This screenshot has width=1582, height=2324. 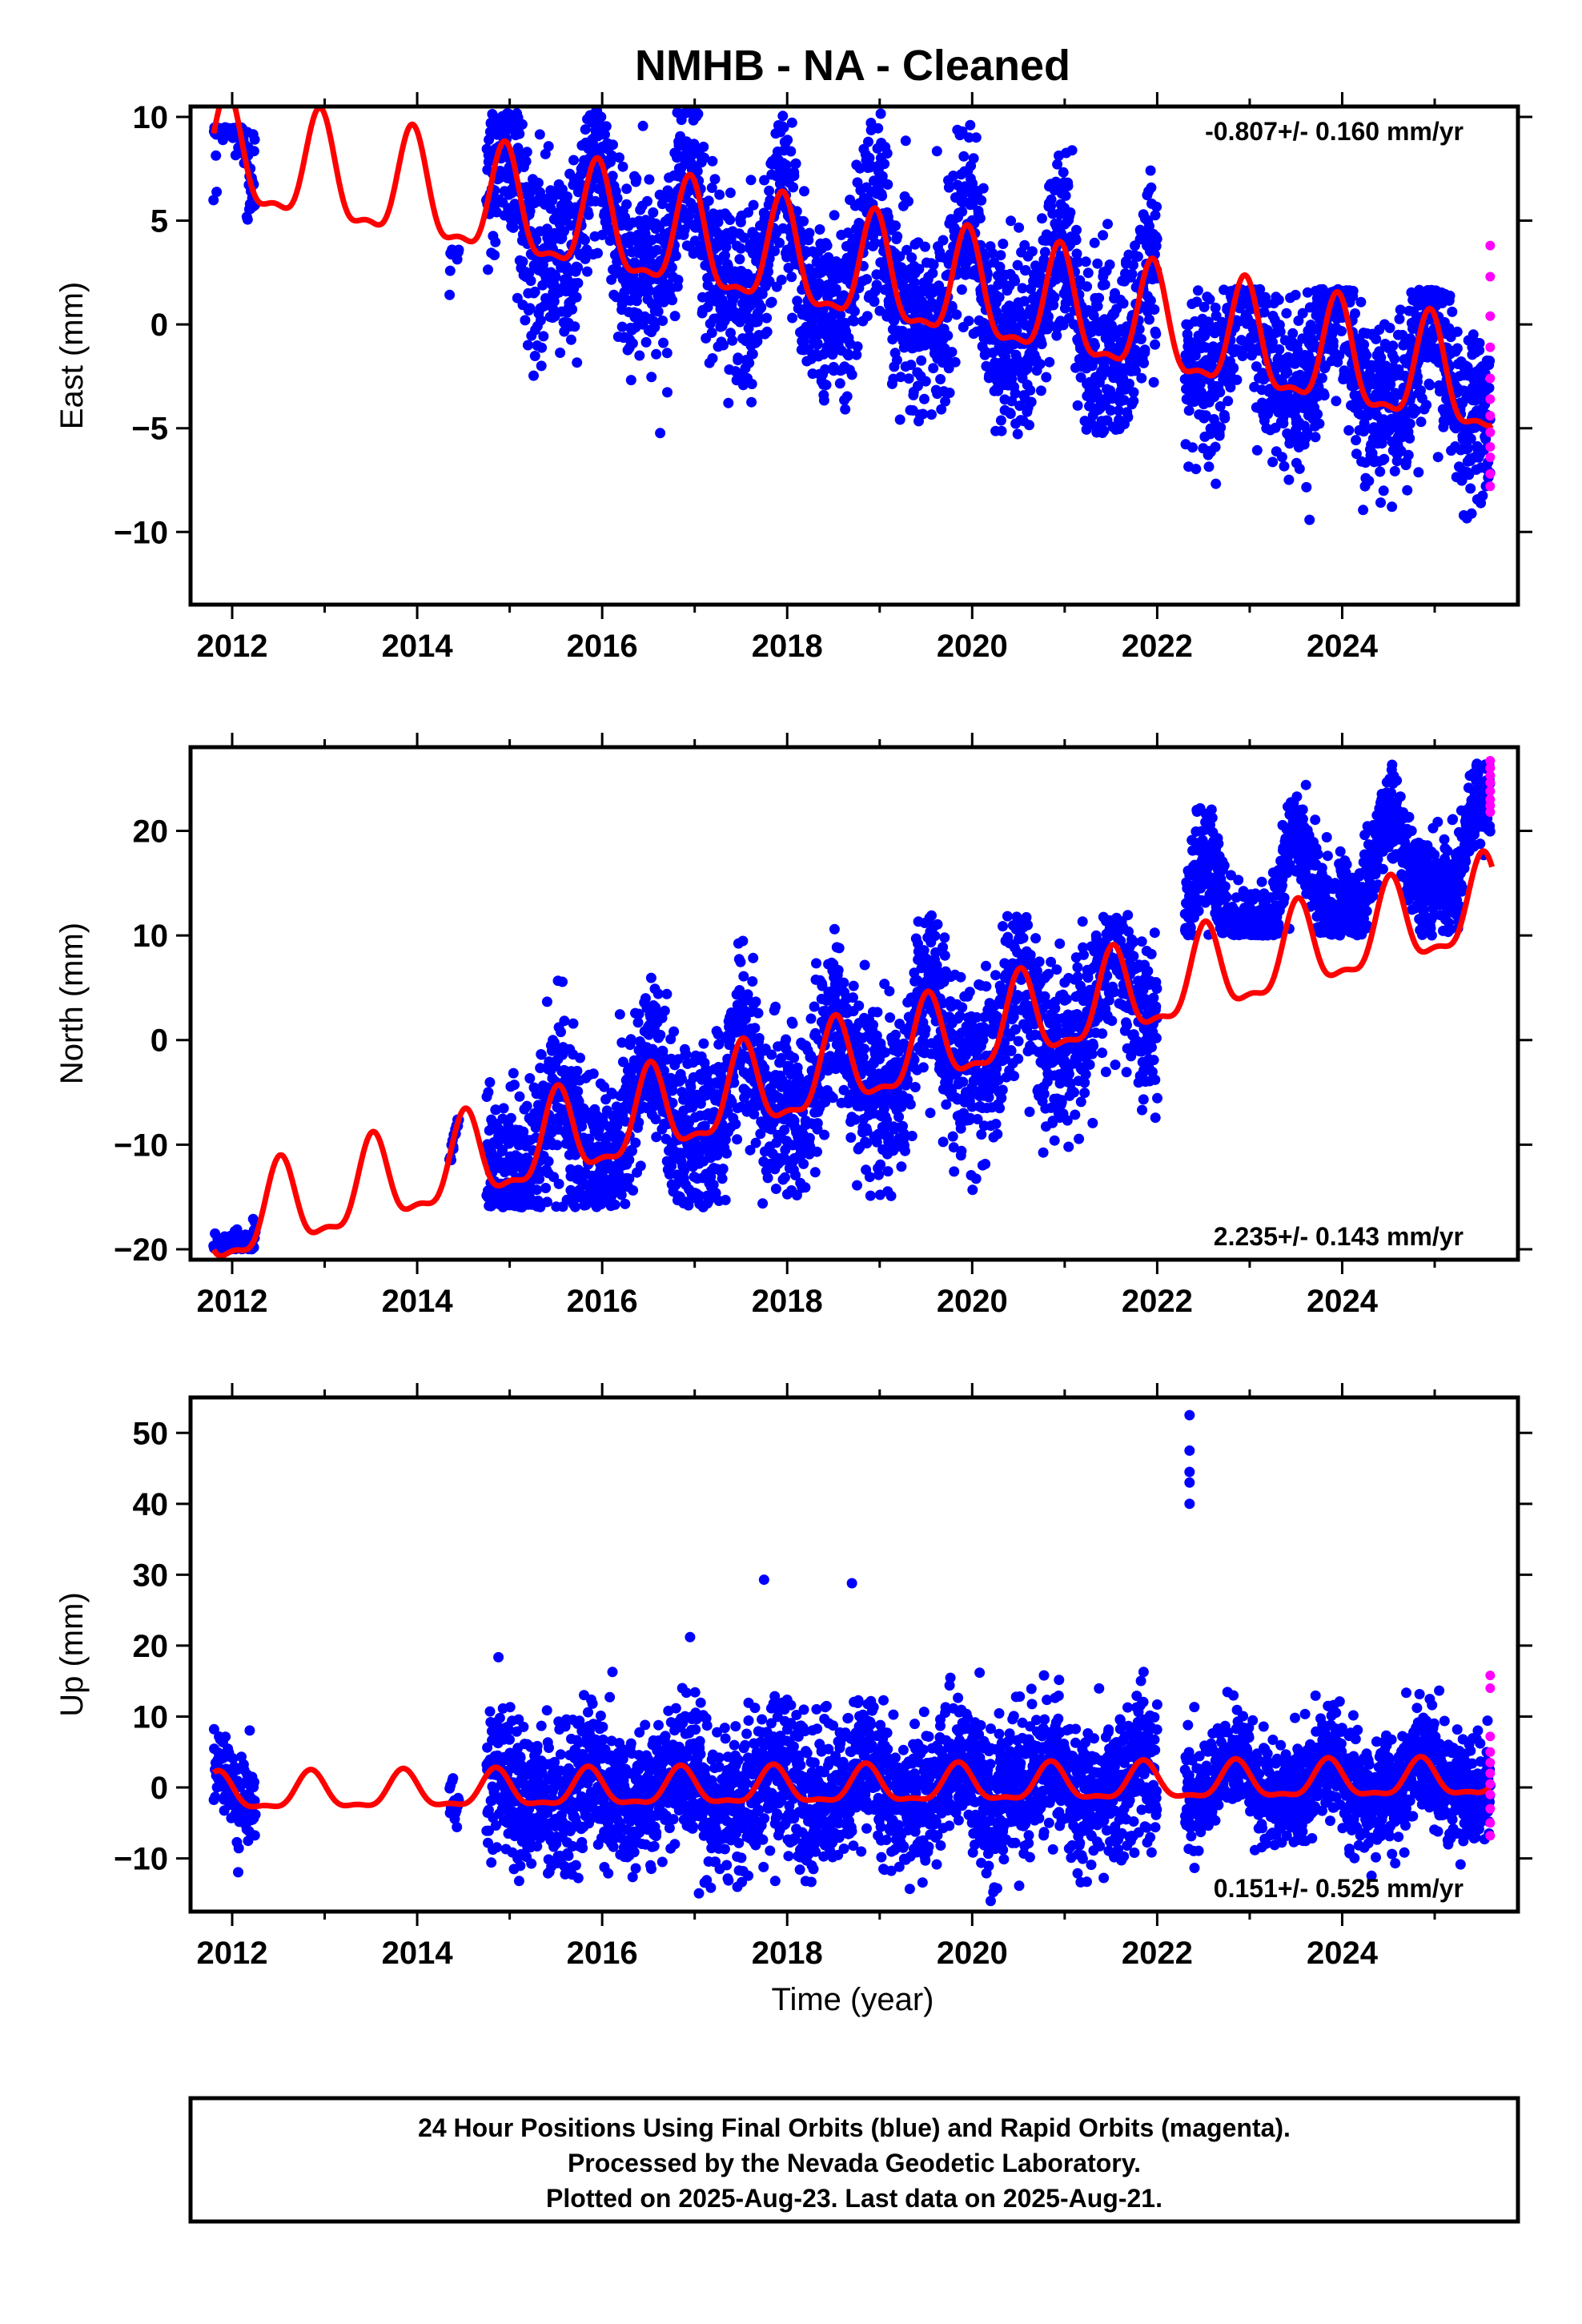 What do you see at coordinates (1334, 131) in the screenshot?
I see `rate-label: -0.807+/- 0.160 mm/yr` at bounding box center [1334, 131].